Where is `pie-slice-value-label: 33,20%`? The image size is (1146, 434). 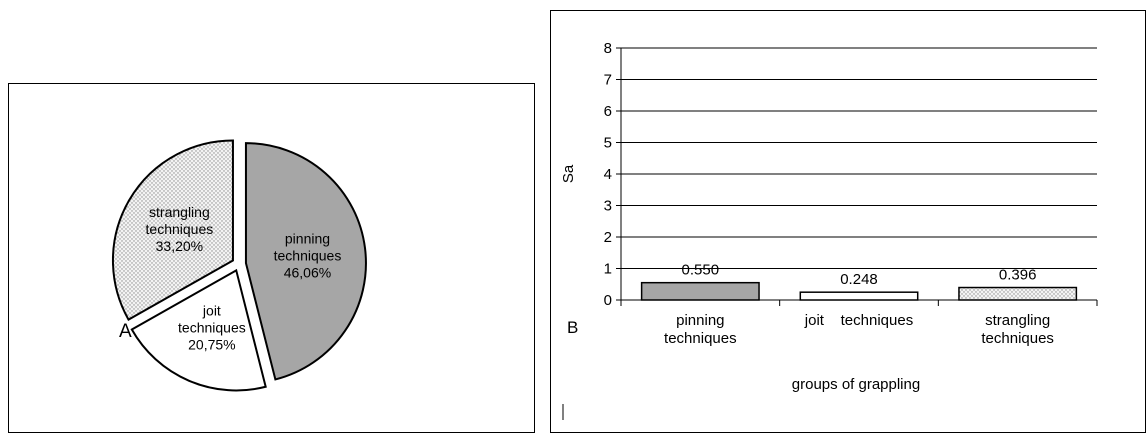
pie-slice-value-label: 33,20% is located at coordinates (179, 246).